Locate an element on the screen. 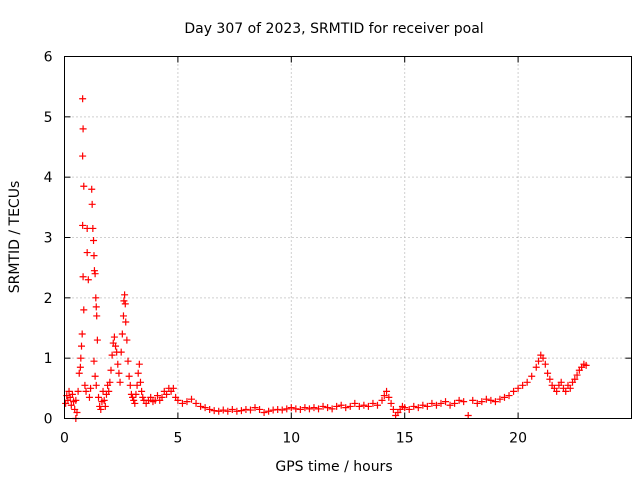 This screenshot has width=640, height=480. x-tick-label: 5 is located at coordinates (177, 439).